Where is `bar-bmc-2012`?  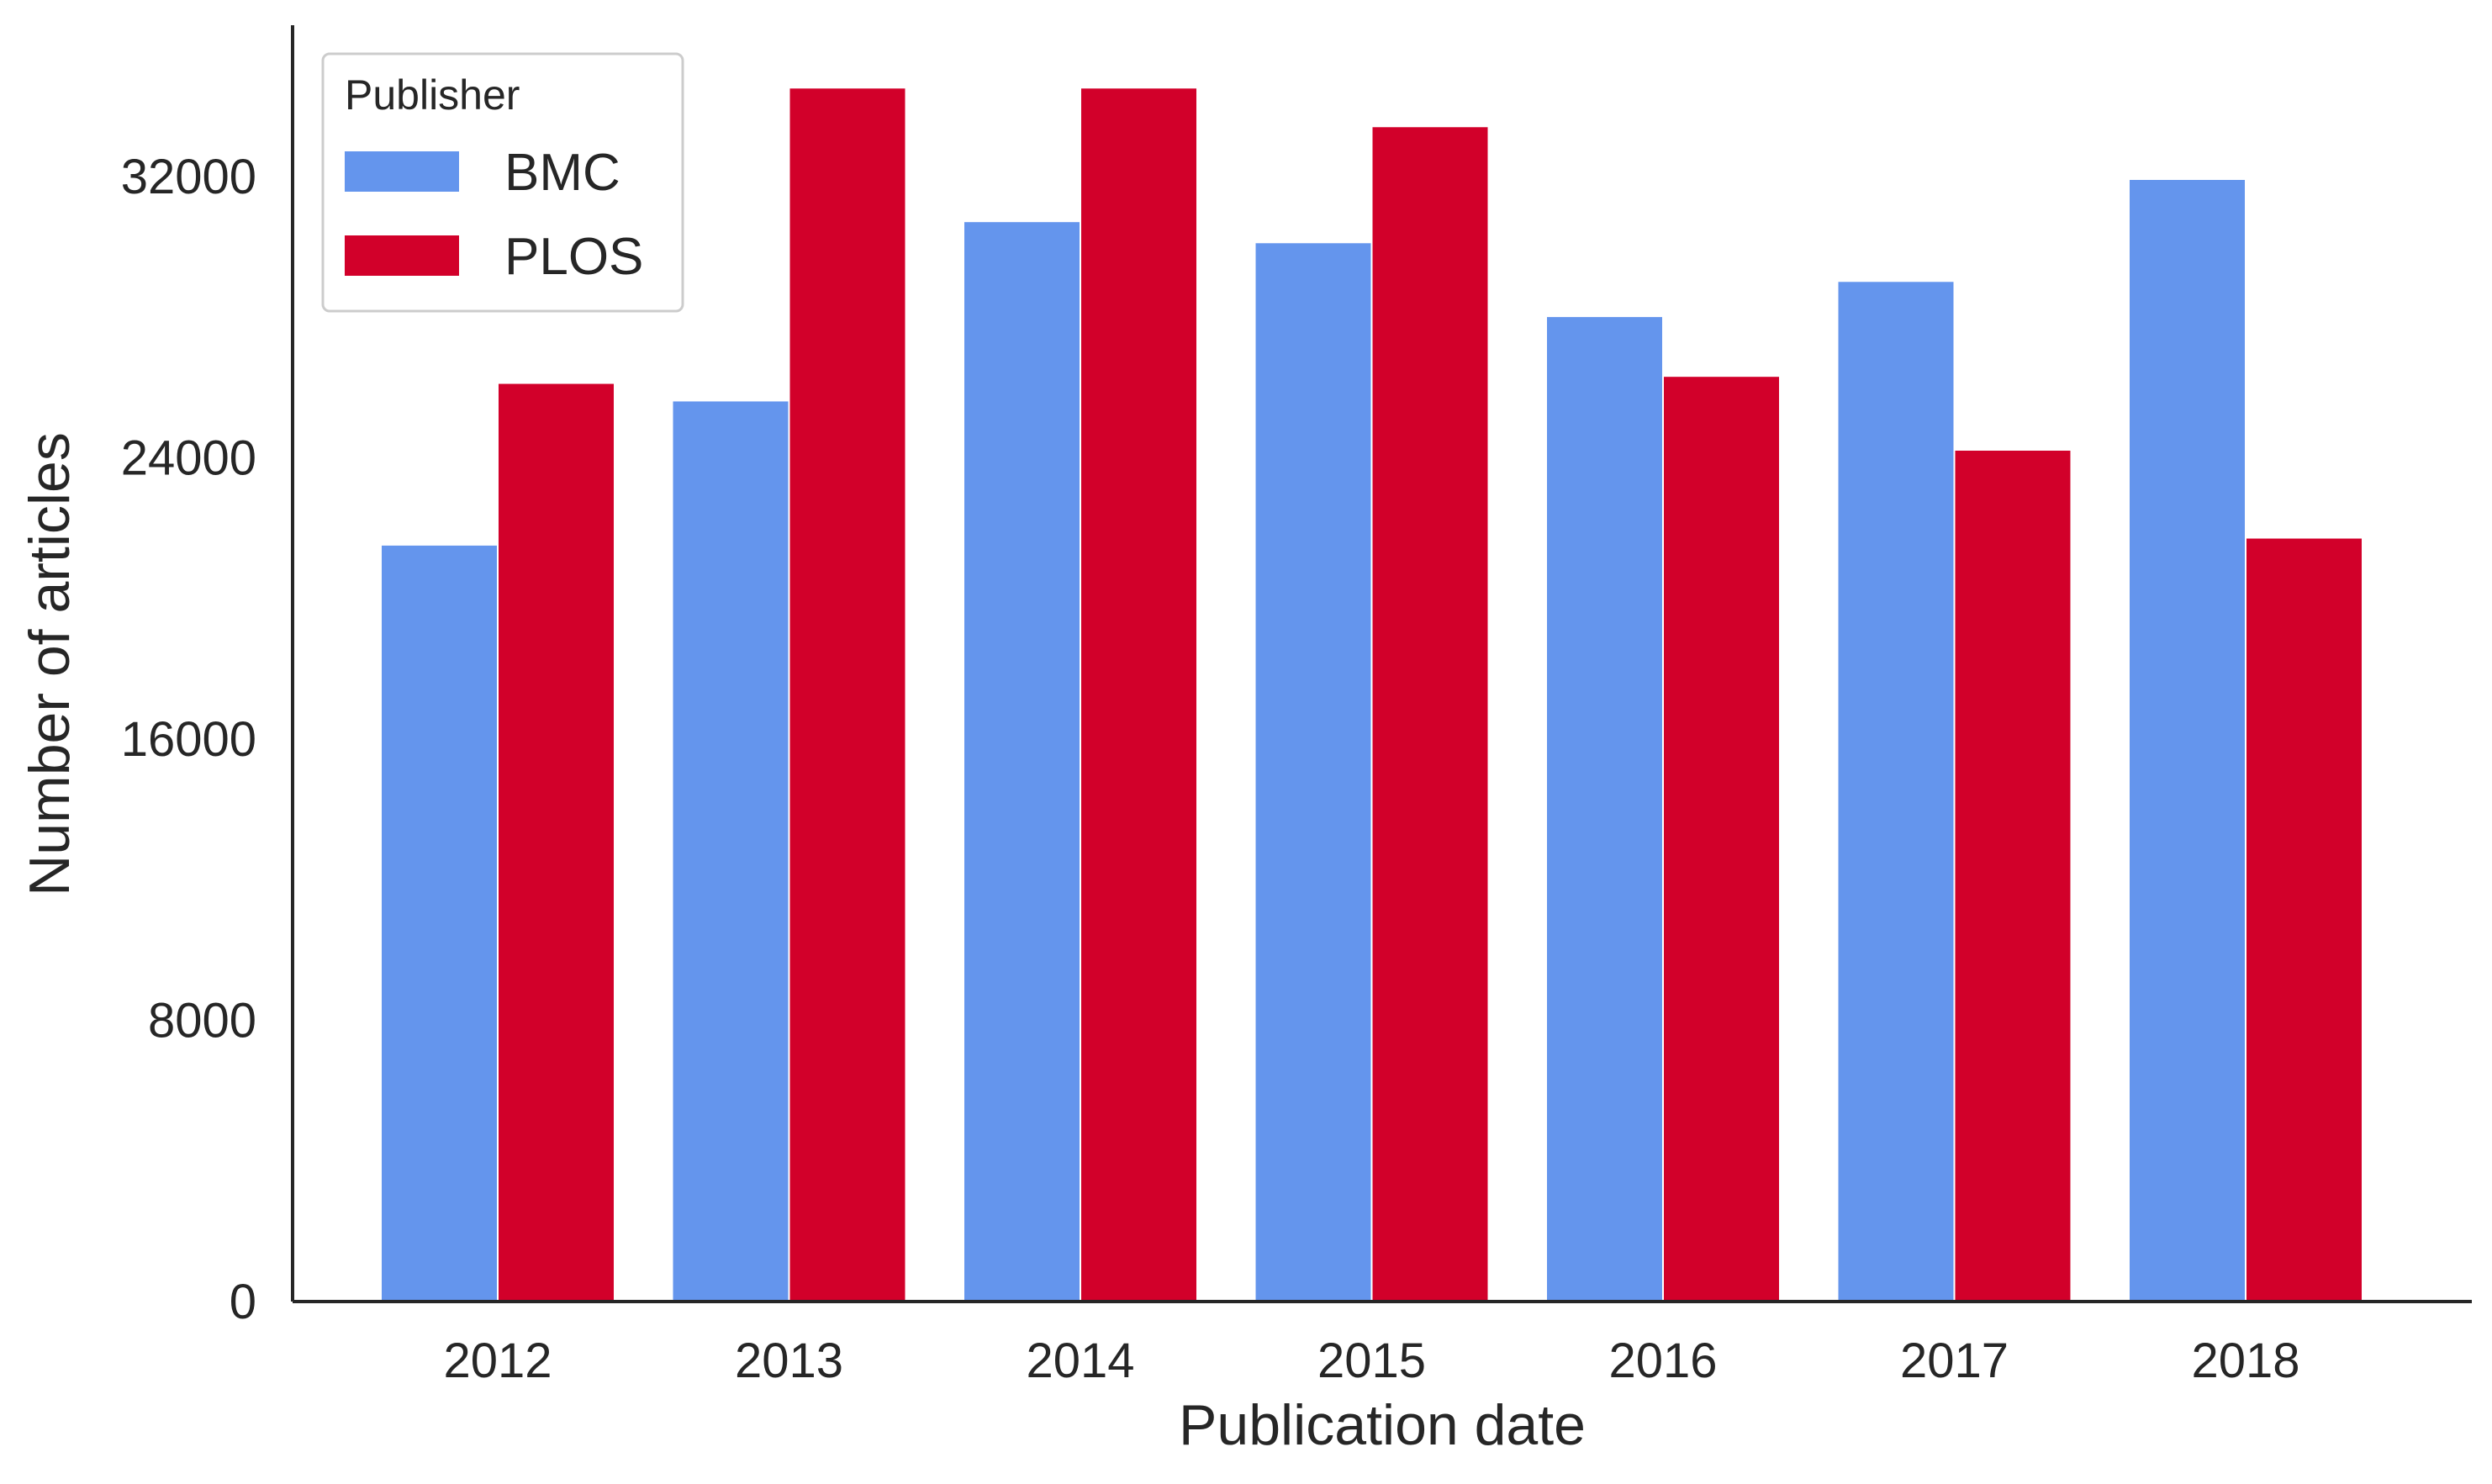 bar-bmc-2012 is located at coordinates (440, 923).